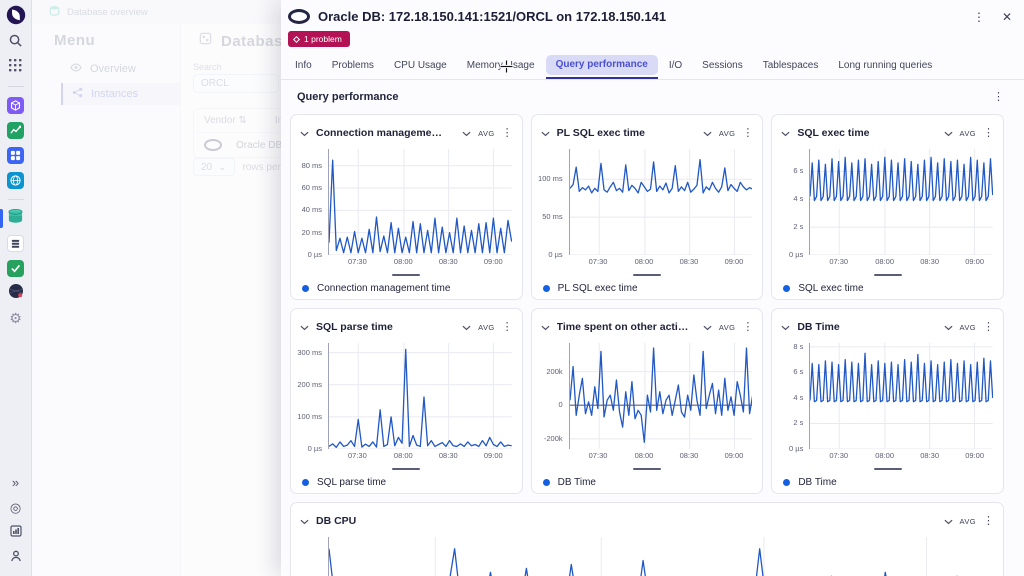  Describe the element at coordinates (16, 105) in the screenshot. I see `kubernetes-app-button` at that location.